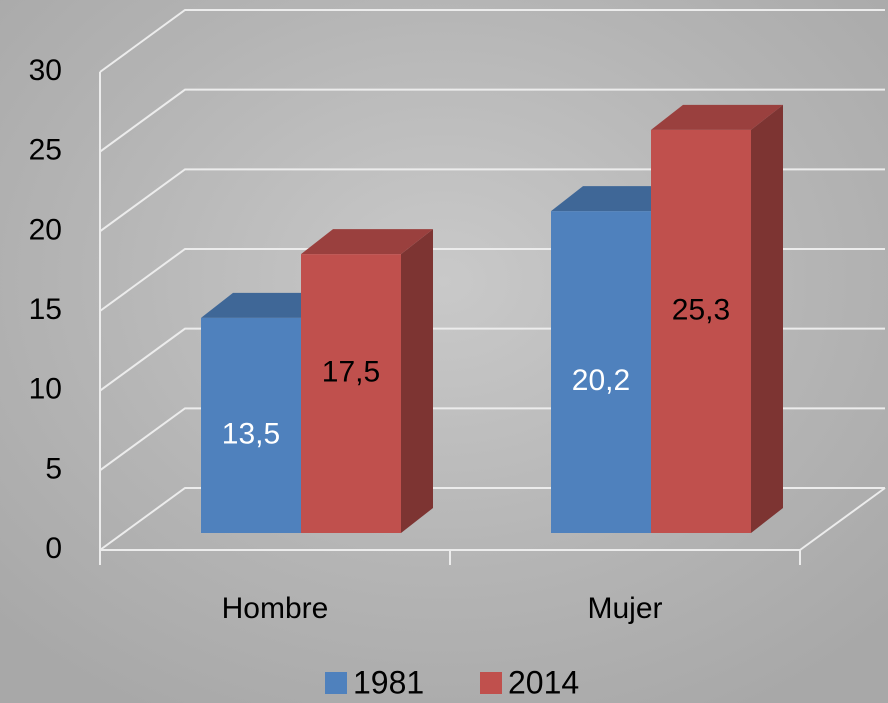  I want to click on y-tick-label: 5, so click(53, 468).